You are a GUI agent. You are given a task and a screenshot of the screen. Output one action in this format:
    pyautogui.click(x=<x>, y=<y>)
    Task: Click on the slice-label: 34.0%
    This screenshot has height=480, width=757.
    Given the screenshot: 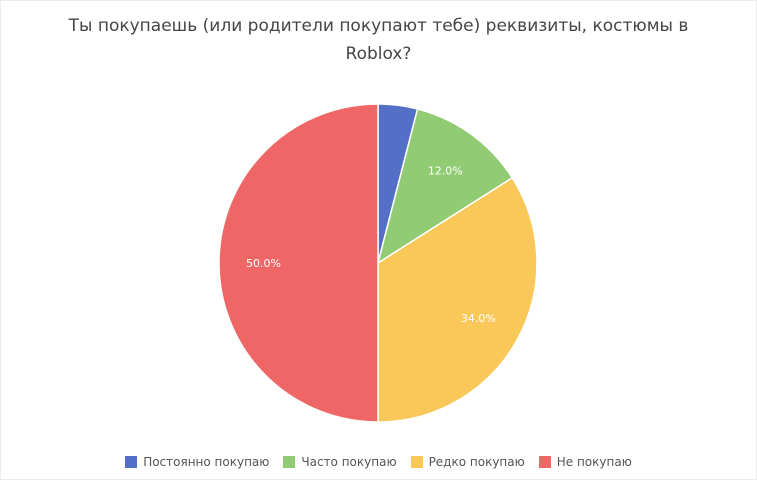 What is the action you would take?
    pyautogui.click(x=478, y=318)
    